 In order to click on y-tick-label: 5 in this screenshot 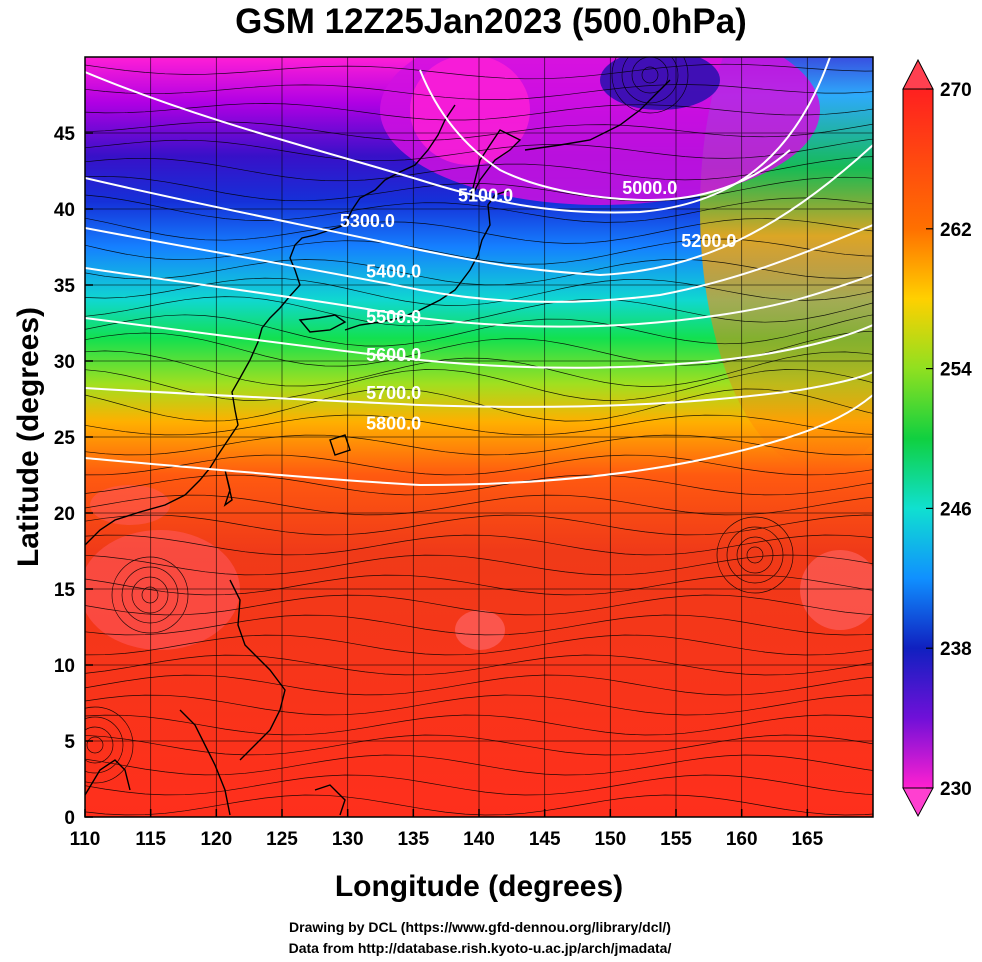, I will do `click(69, 742)`.